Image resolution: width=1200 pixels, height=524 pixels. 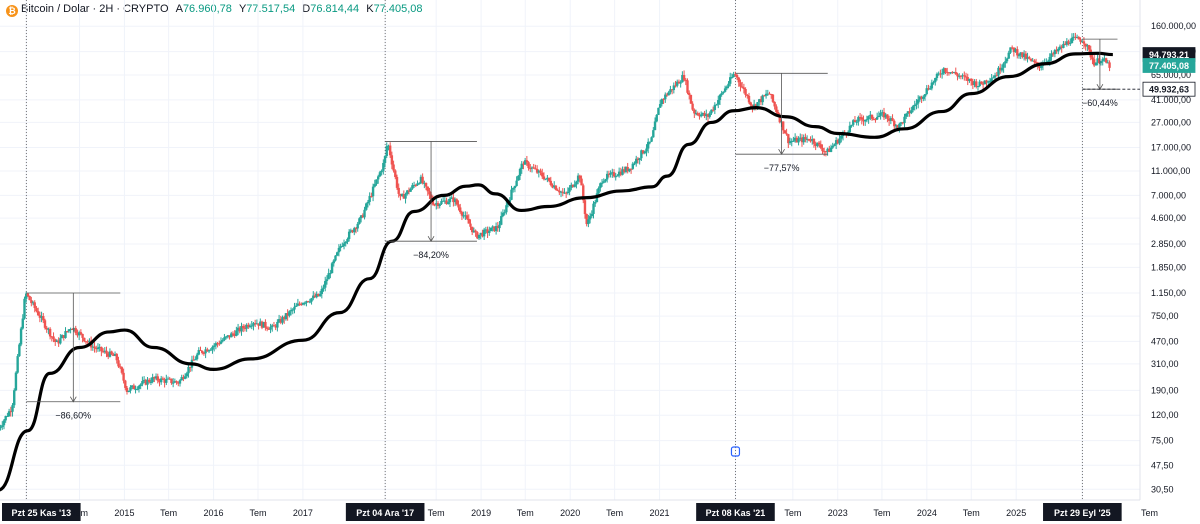 I want to click on time-highlight-label: Pzt 25 Kas '13, so click(x=41, y=513).